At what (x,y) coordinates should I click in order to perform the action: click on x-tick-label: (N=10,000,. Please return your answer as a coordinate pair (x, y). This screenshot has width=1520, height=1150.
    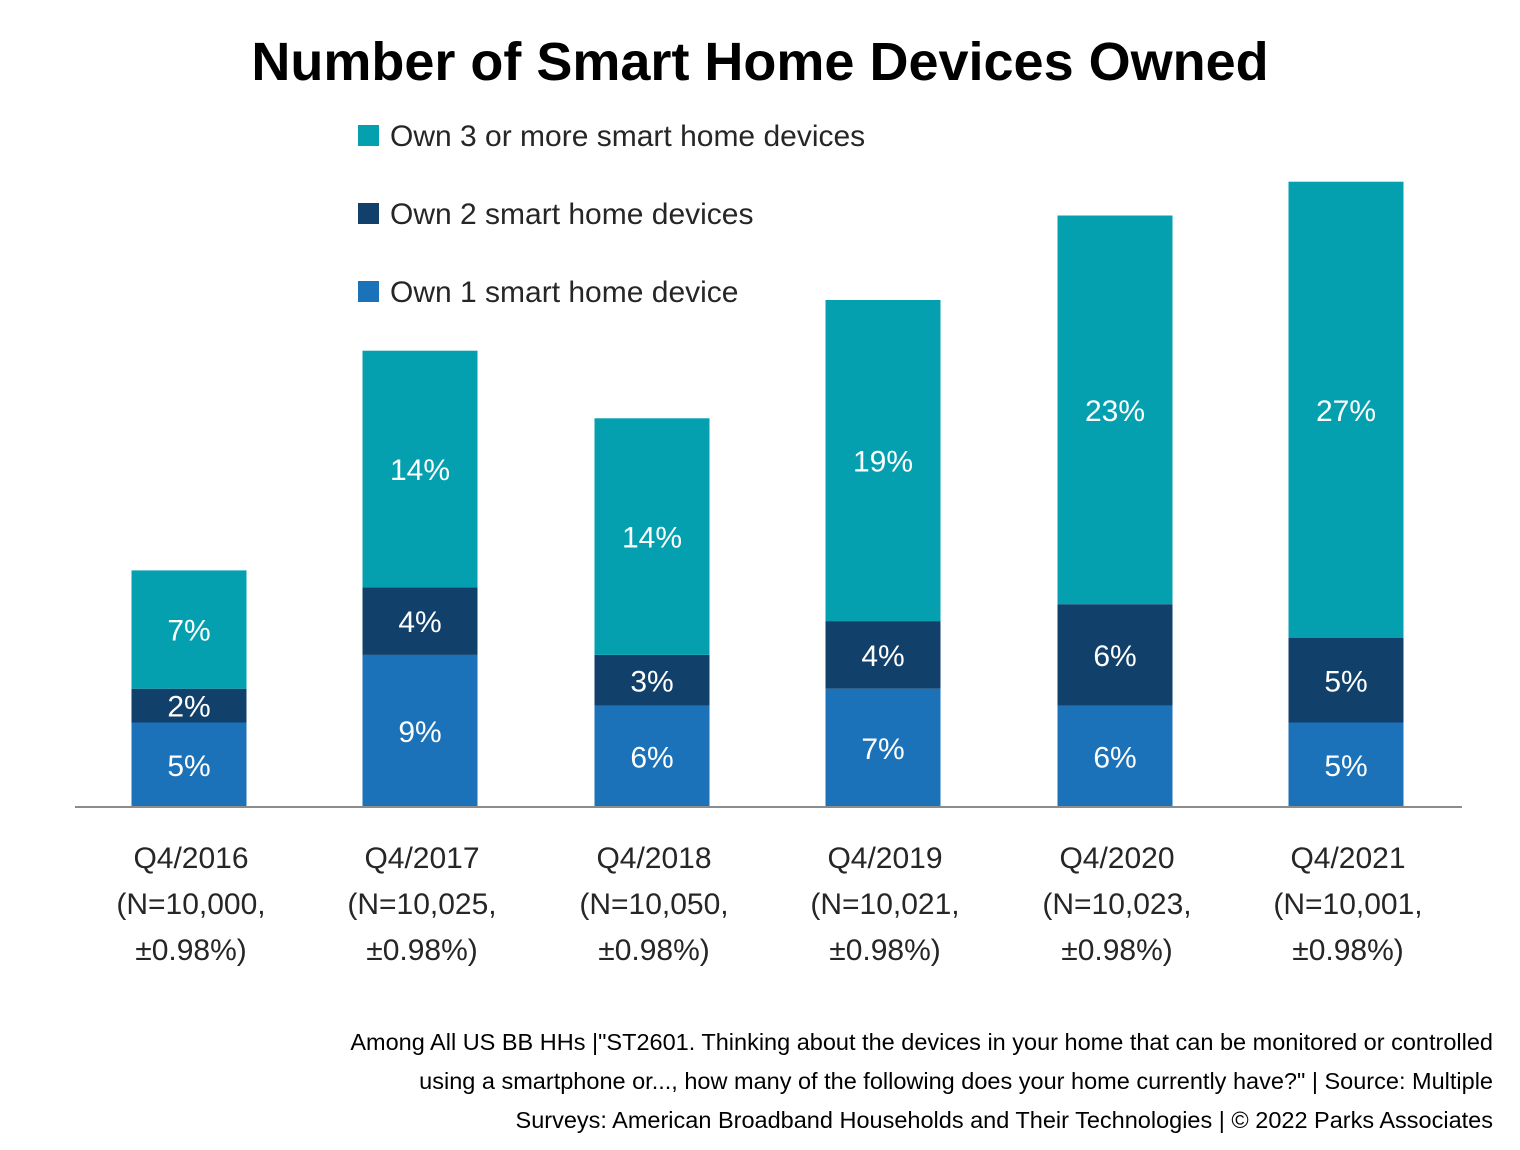
    Looking at the image, I should click on (190, 904).